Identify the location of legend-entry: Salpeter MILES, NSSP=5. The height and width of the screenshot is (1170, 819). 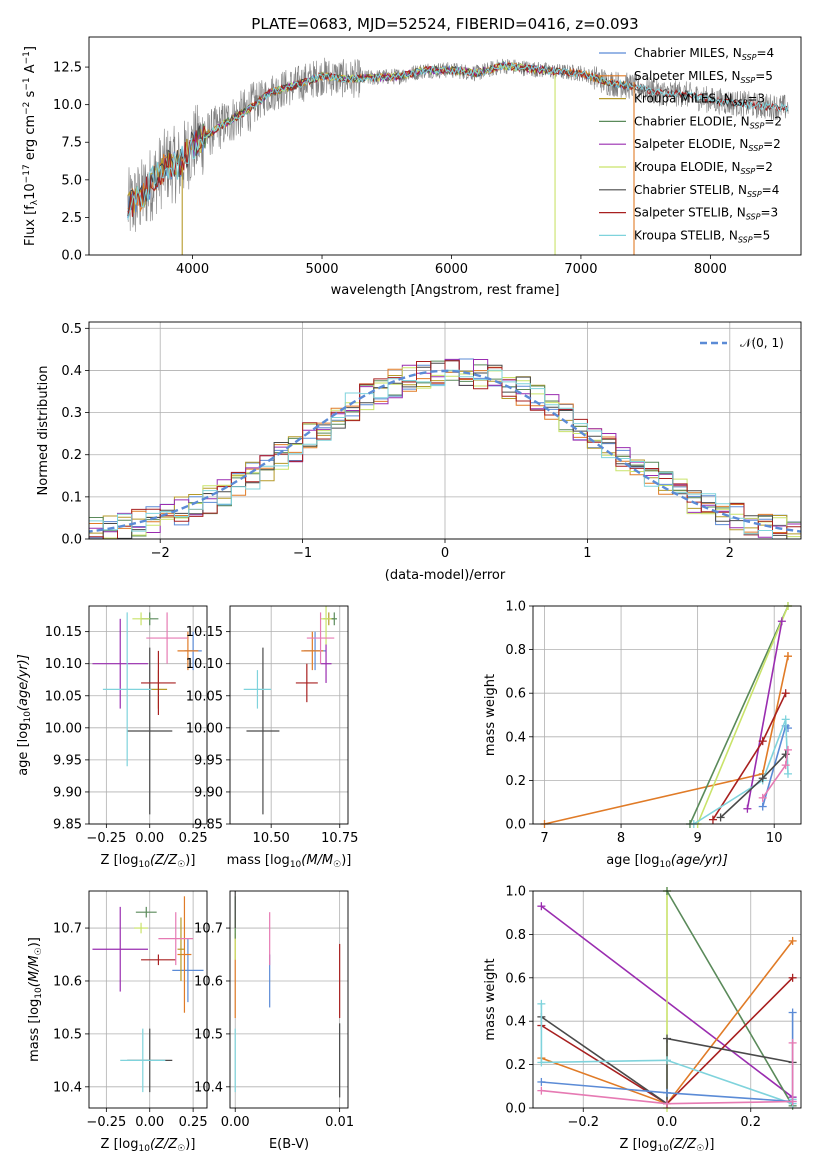
(703, 77).